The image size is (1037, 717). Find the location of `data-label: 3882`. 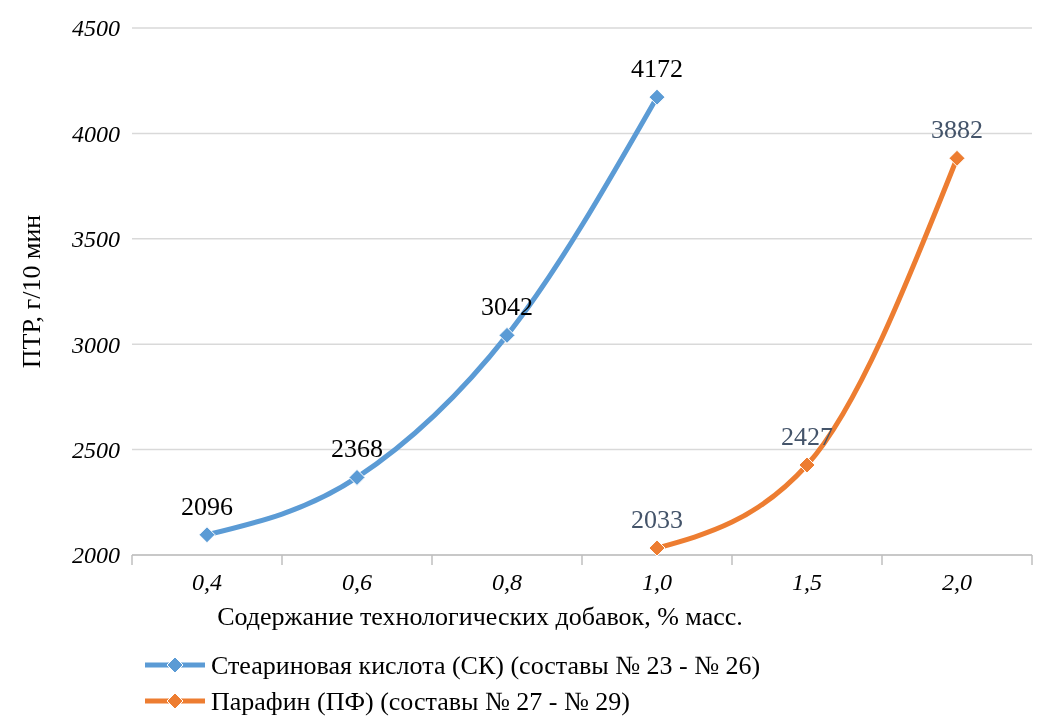

data-label: 3882 is located at coordinates (957, 130).